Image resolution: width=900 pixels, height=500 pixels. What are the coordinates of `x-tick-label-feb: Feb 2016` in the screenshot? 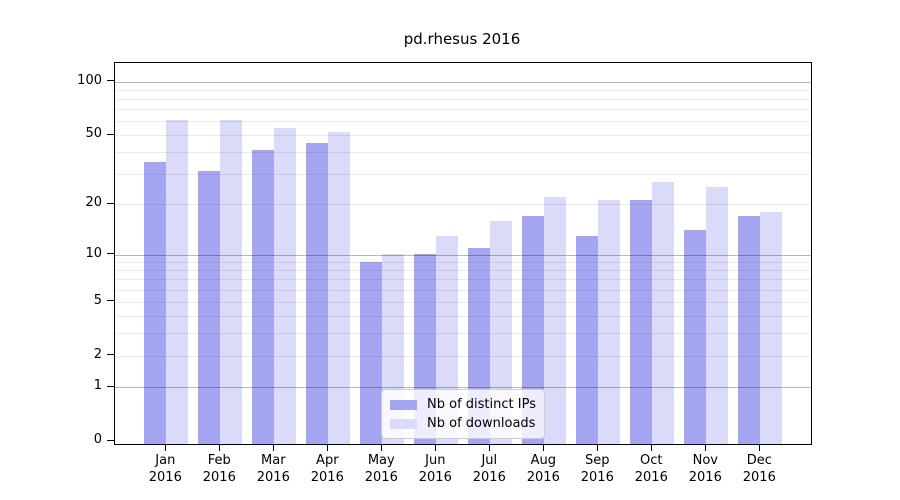 It's located at (219, 469).